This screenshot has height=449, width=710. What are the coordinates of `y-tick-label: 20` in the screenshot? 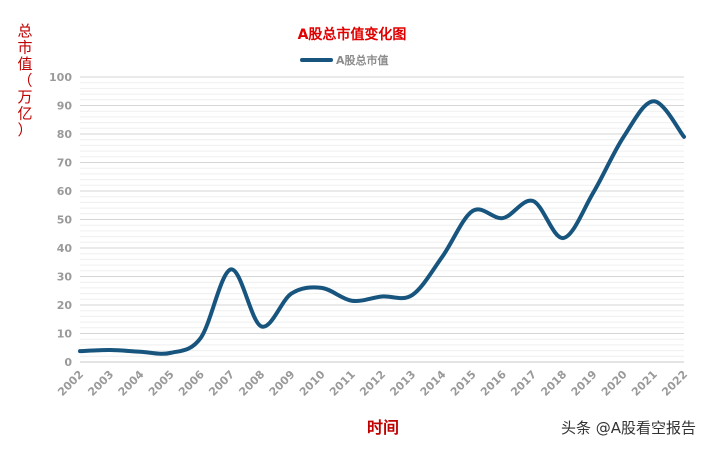 It's located at (65, 305).